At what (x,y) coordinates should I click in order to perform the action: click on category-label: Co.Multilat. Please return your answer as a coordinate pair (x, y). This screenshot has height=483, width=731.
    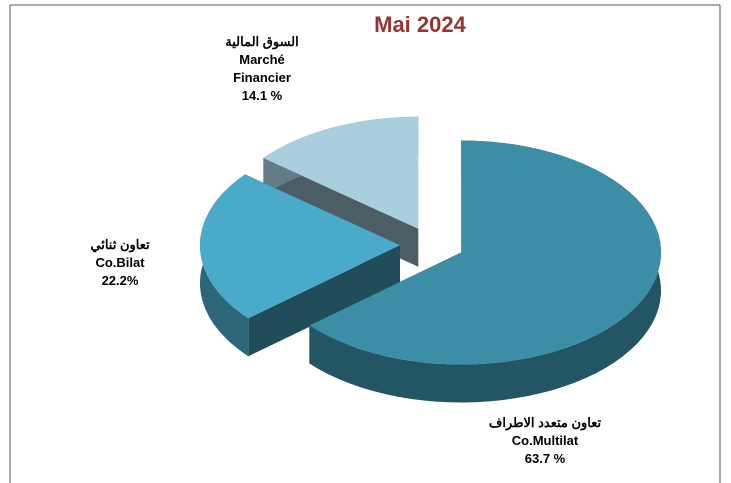
    Looking at the image, I should click on (545, 440).